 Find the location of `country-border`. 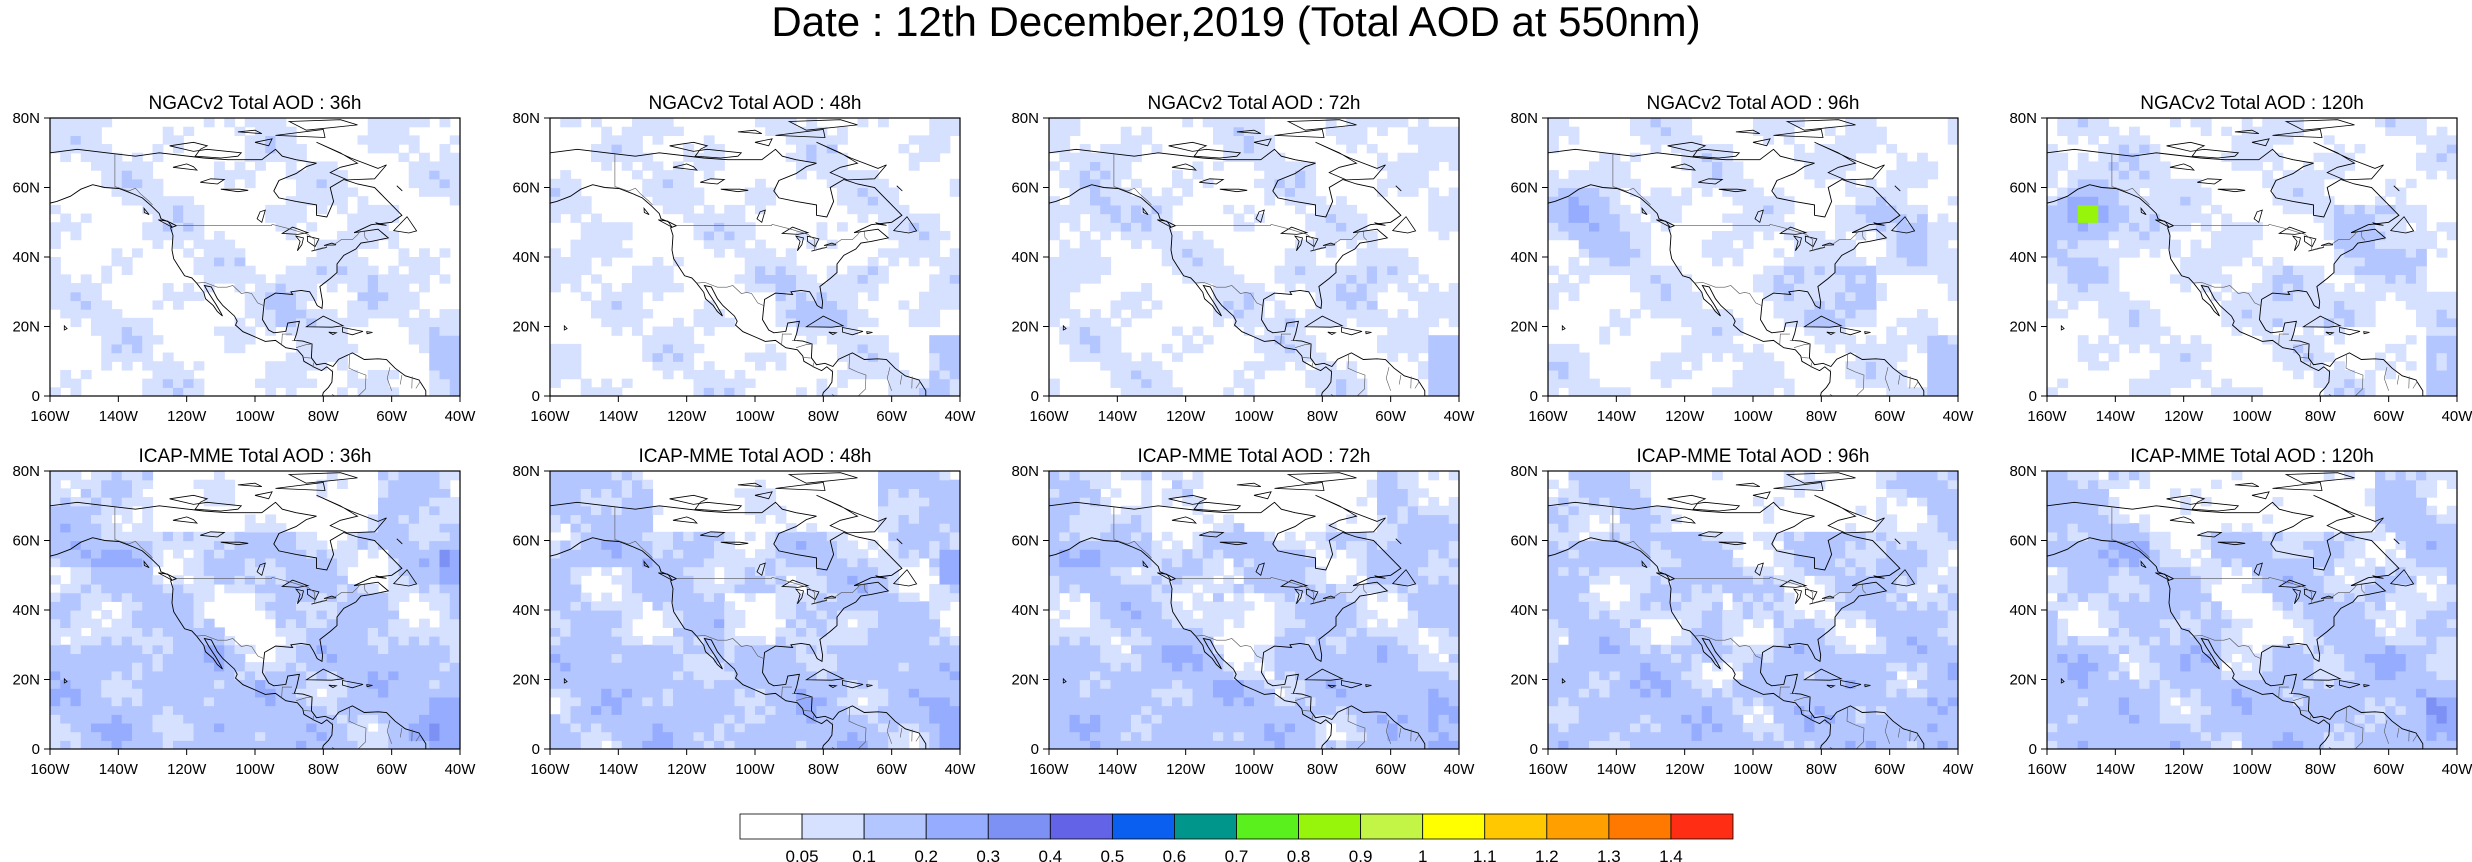

country-border is located at coordinates (1229, 294).